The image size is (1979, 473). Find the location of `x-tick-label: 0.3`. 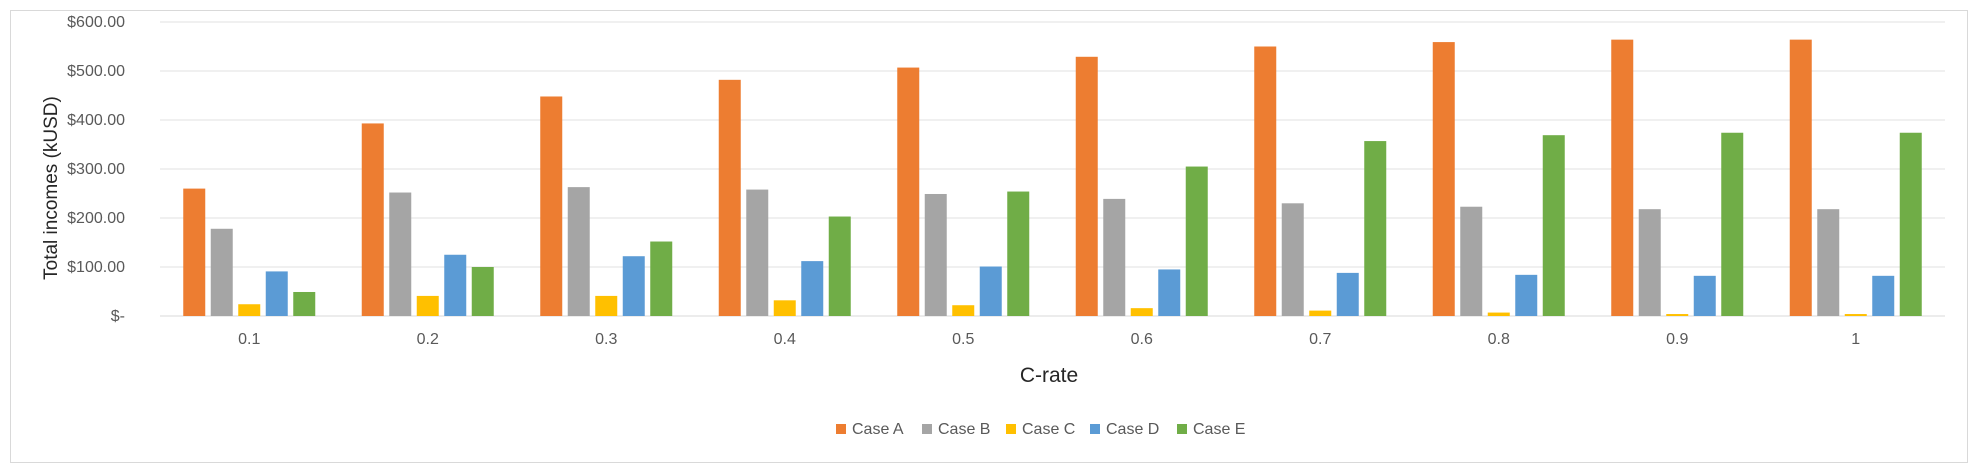

x-tick-label: 0.3 is located at coordinates (606, 339).